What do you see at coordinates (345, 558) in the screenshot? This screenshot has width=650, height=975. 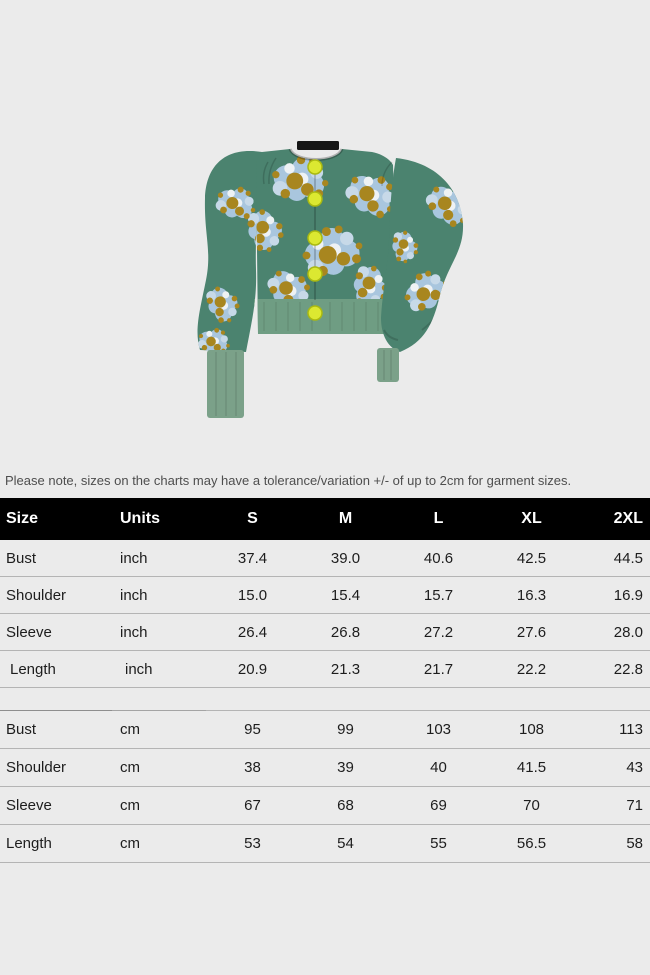 I see `cell: 39.0` at bounding box center [345, 558].